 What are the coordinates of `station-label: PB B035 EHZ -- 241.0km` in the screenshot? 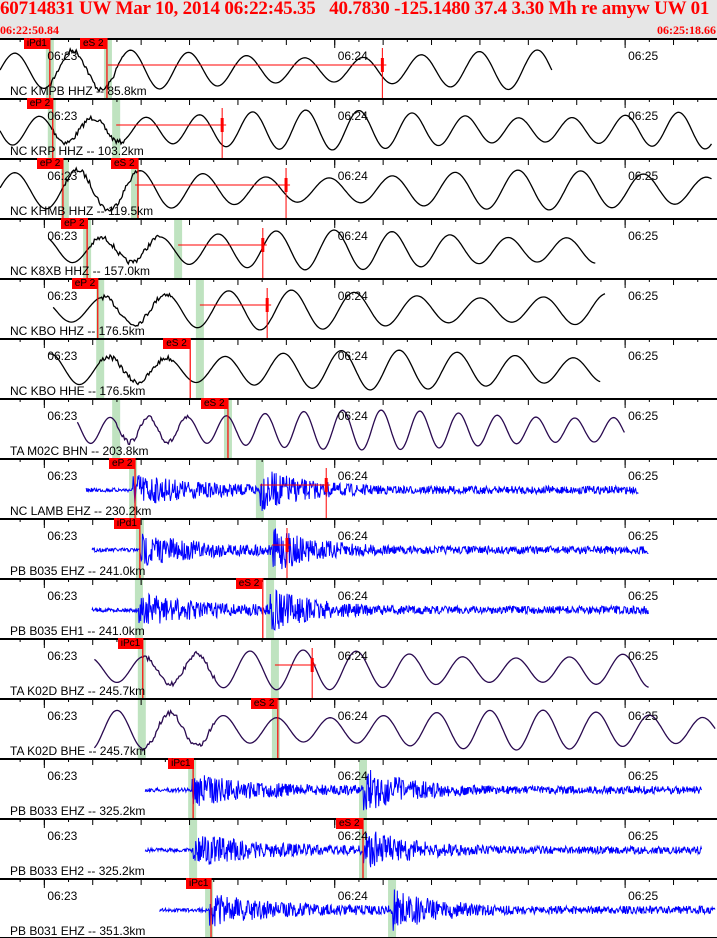 It's located at (78, 571).